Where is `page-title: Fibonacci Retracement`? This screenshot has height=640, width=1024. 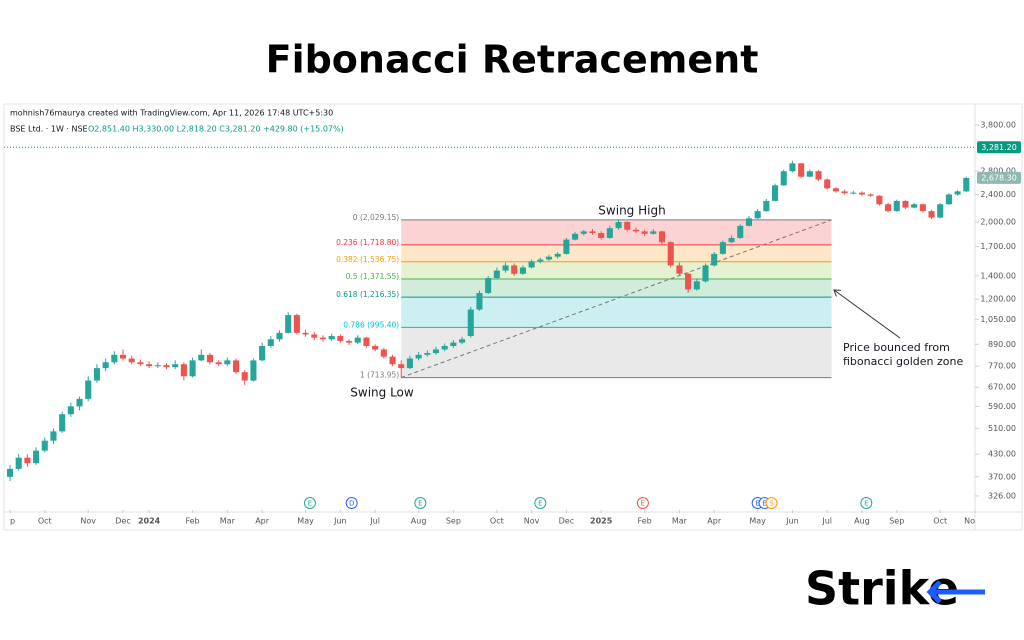 page-title: Fibonacci Retracement is located at coordinates (512, 60).